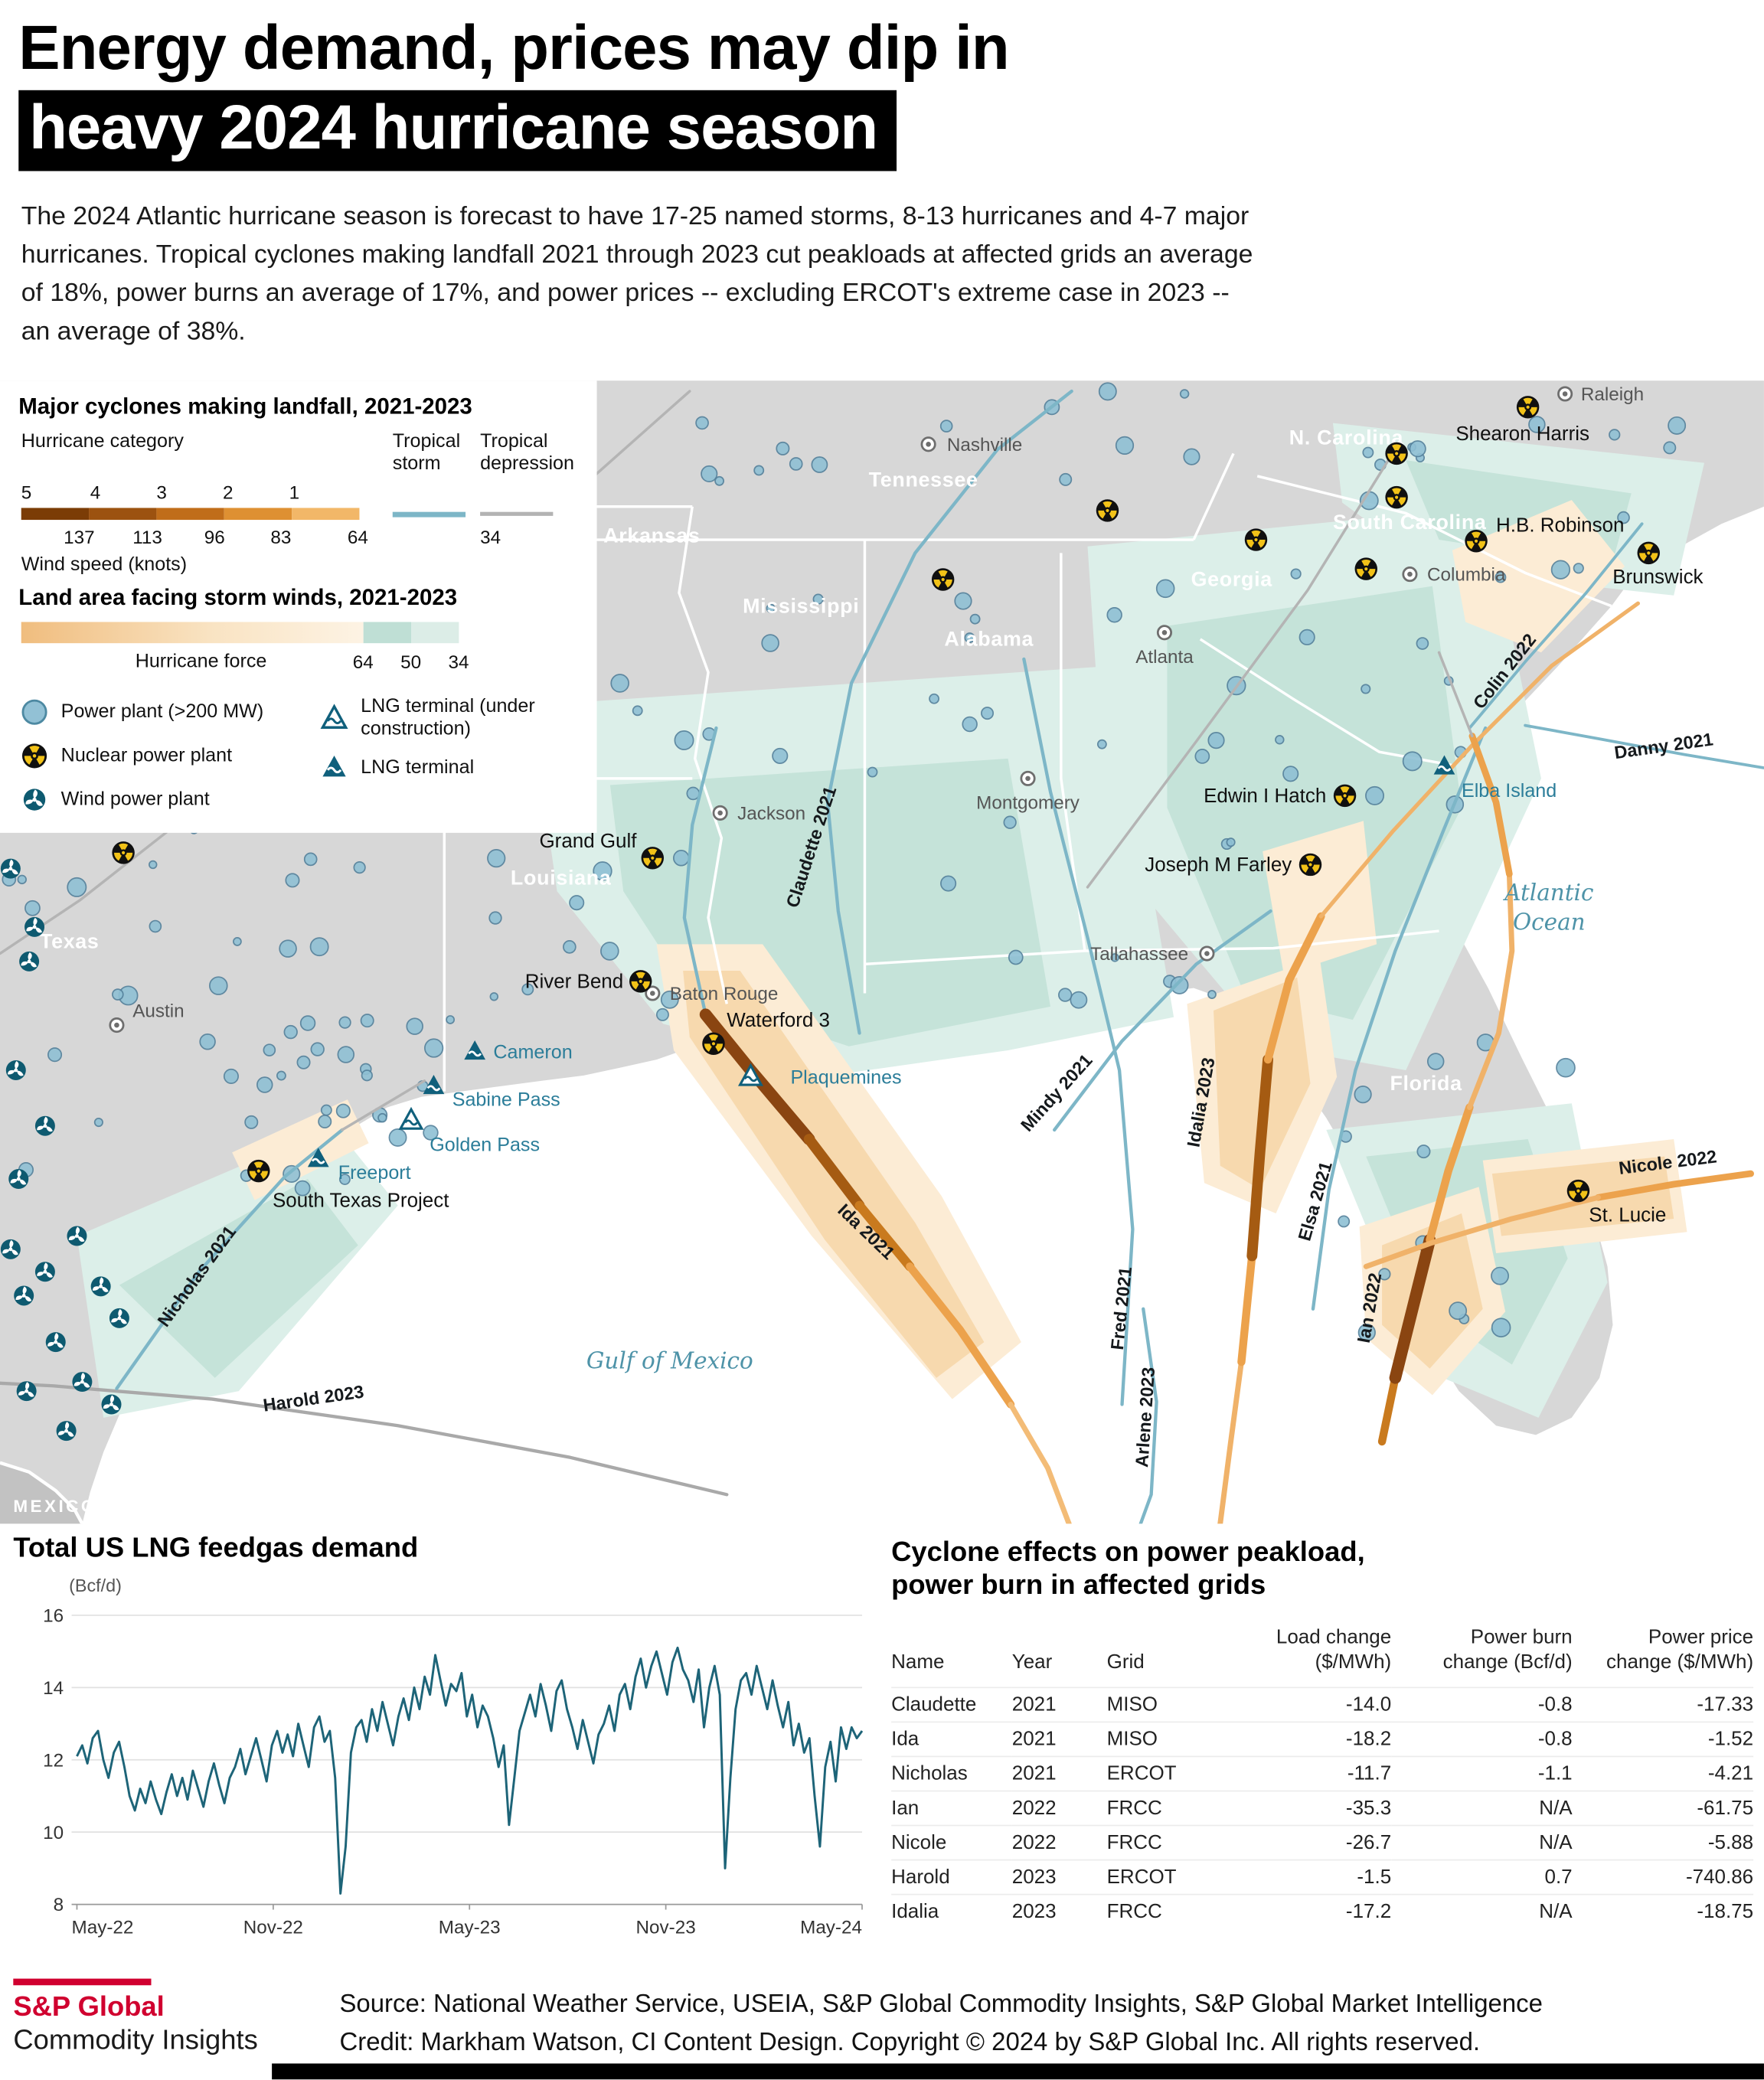 This screenshot has width=1764, height=2080. What do you see at coordinates (470, 1771) in the screenshot?
I see `lng-demand-line` at bounding box center [470, 1771].